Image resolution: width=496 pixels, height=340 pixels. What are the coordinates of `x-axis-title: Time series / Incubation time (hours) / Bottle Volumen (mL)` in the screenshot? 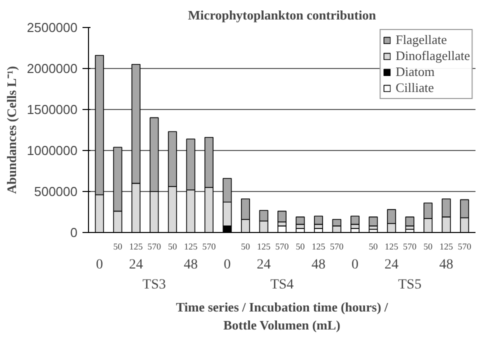 It's located at (282, 316).